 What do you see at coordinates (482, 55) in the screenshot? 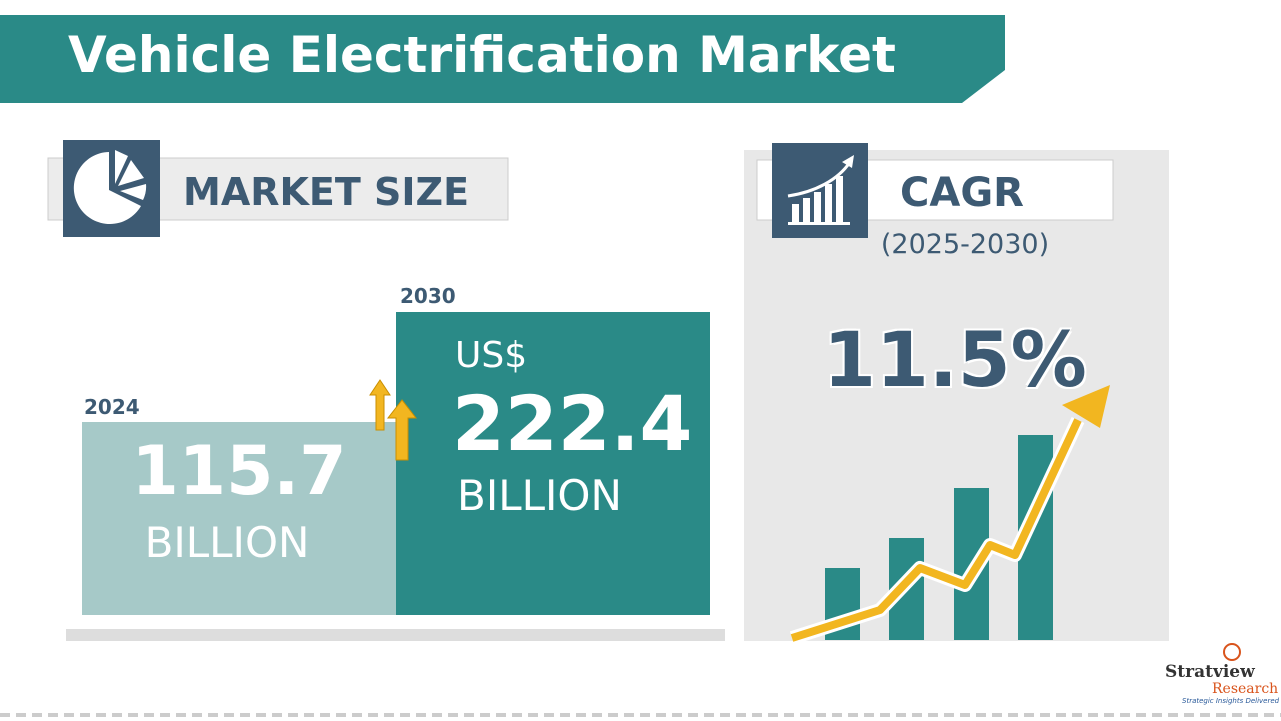
I see `title: Vehicle Electrification Market` at bounding box center [482, 55].